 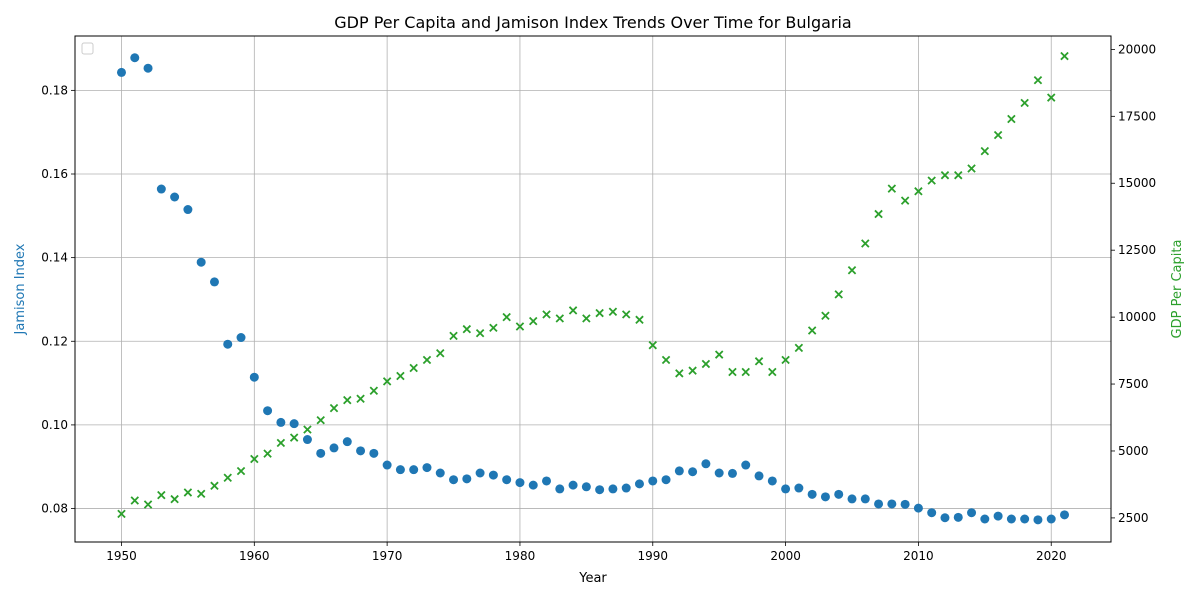 What do you see at coordinates (1177, 289) in the screenshot?
I see `right-axis-label: GDP Per Capita` at bounding box center [1177, 289].